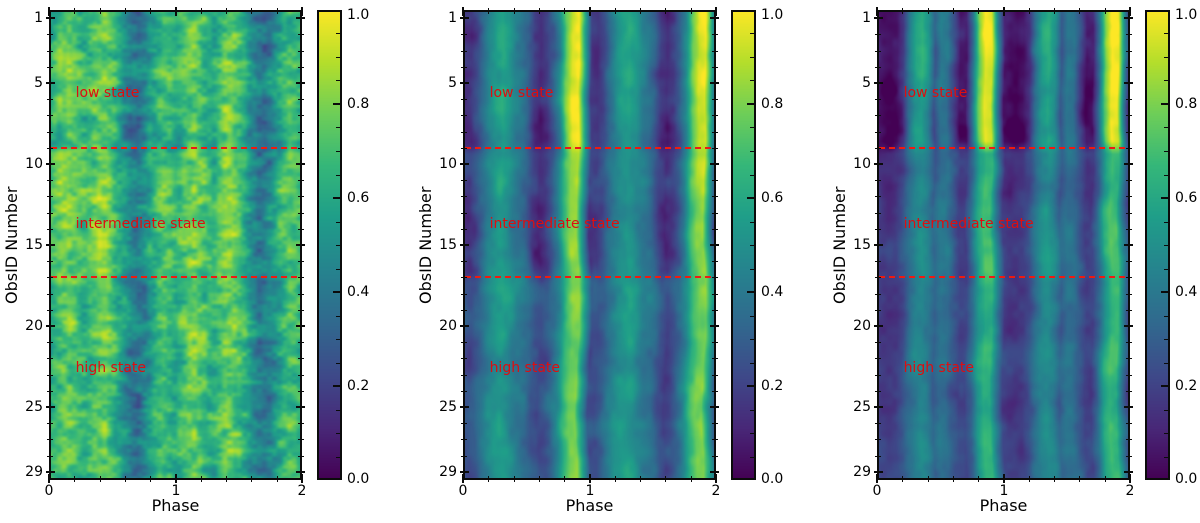  What do you see at coordinates (34, 472) in the screenshot?
I see `tick-label: 29` at bounding box center [34, 472].